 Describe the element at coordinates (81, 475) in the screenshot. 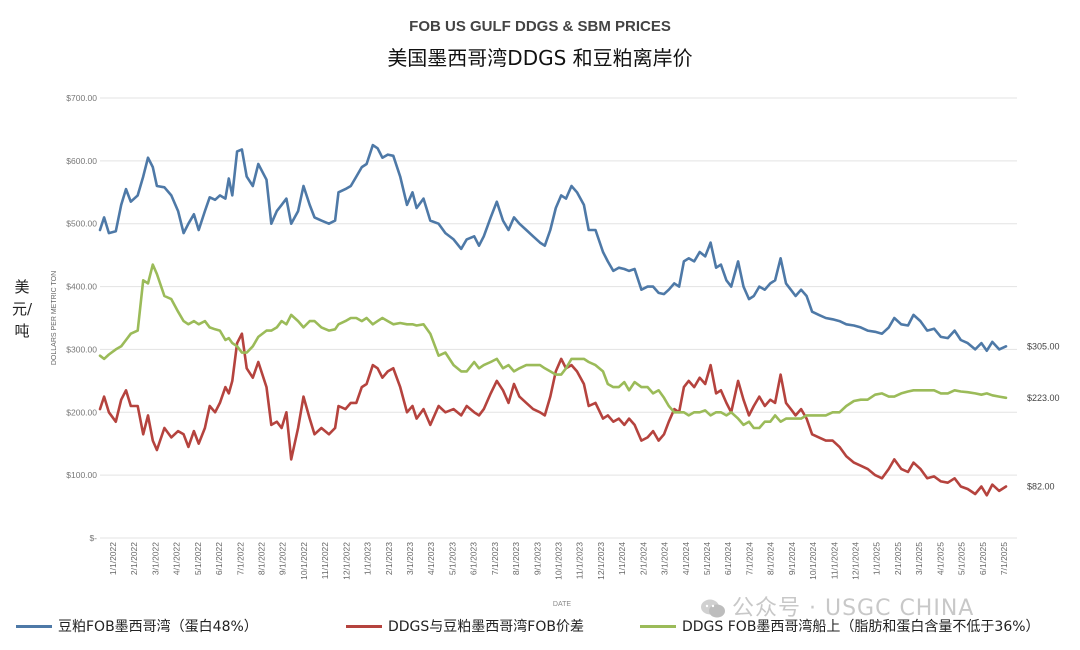

I see `y-tick-label: $100.00` at that location.